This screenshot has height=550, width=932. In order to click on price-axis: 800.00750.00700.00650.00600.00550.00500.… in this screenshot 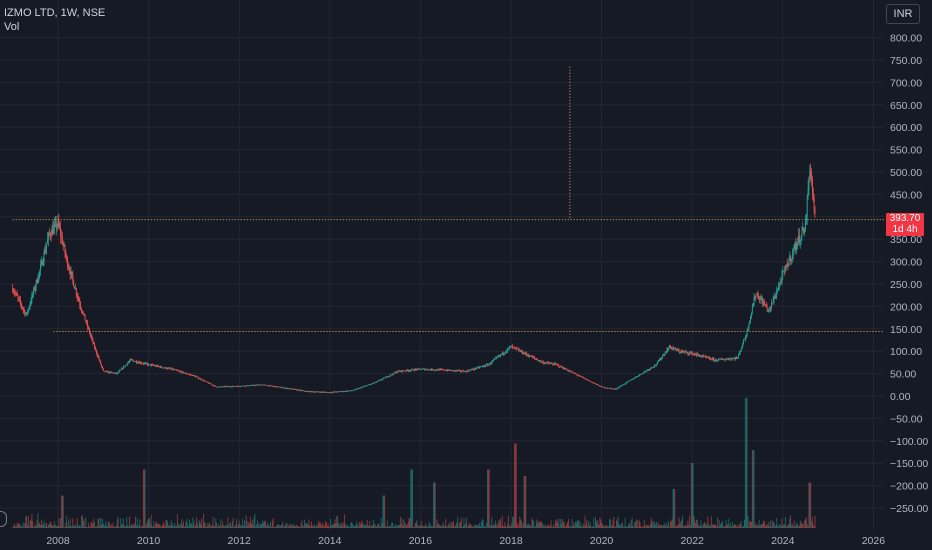, I will do `click(909, 274)`.